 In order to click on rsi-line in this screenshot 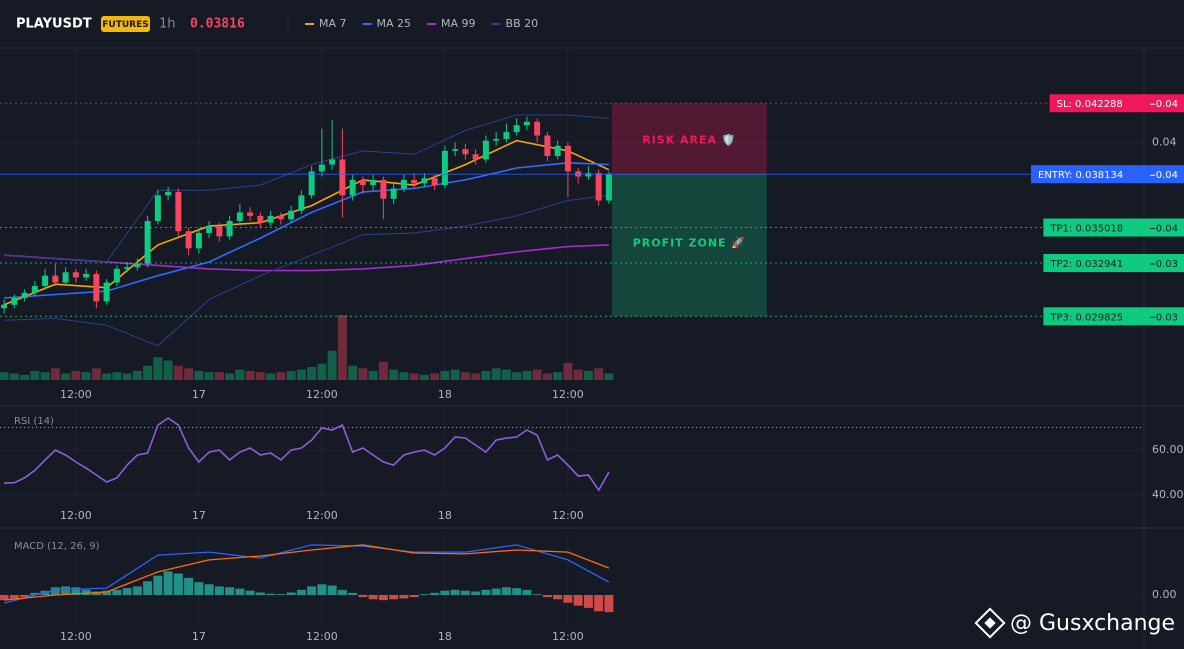, I will do `click(307, 454)`.